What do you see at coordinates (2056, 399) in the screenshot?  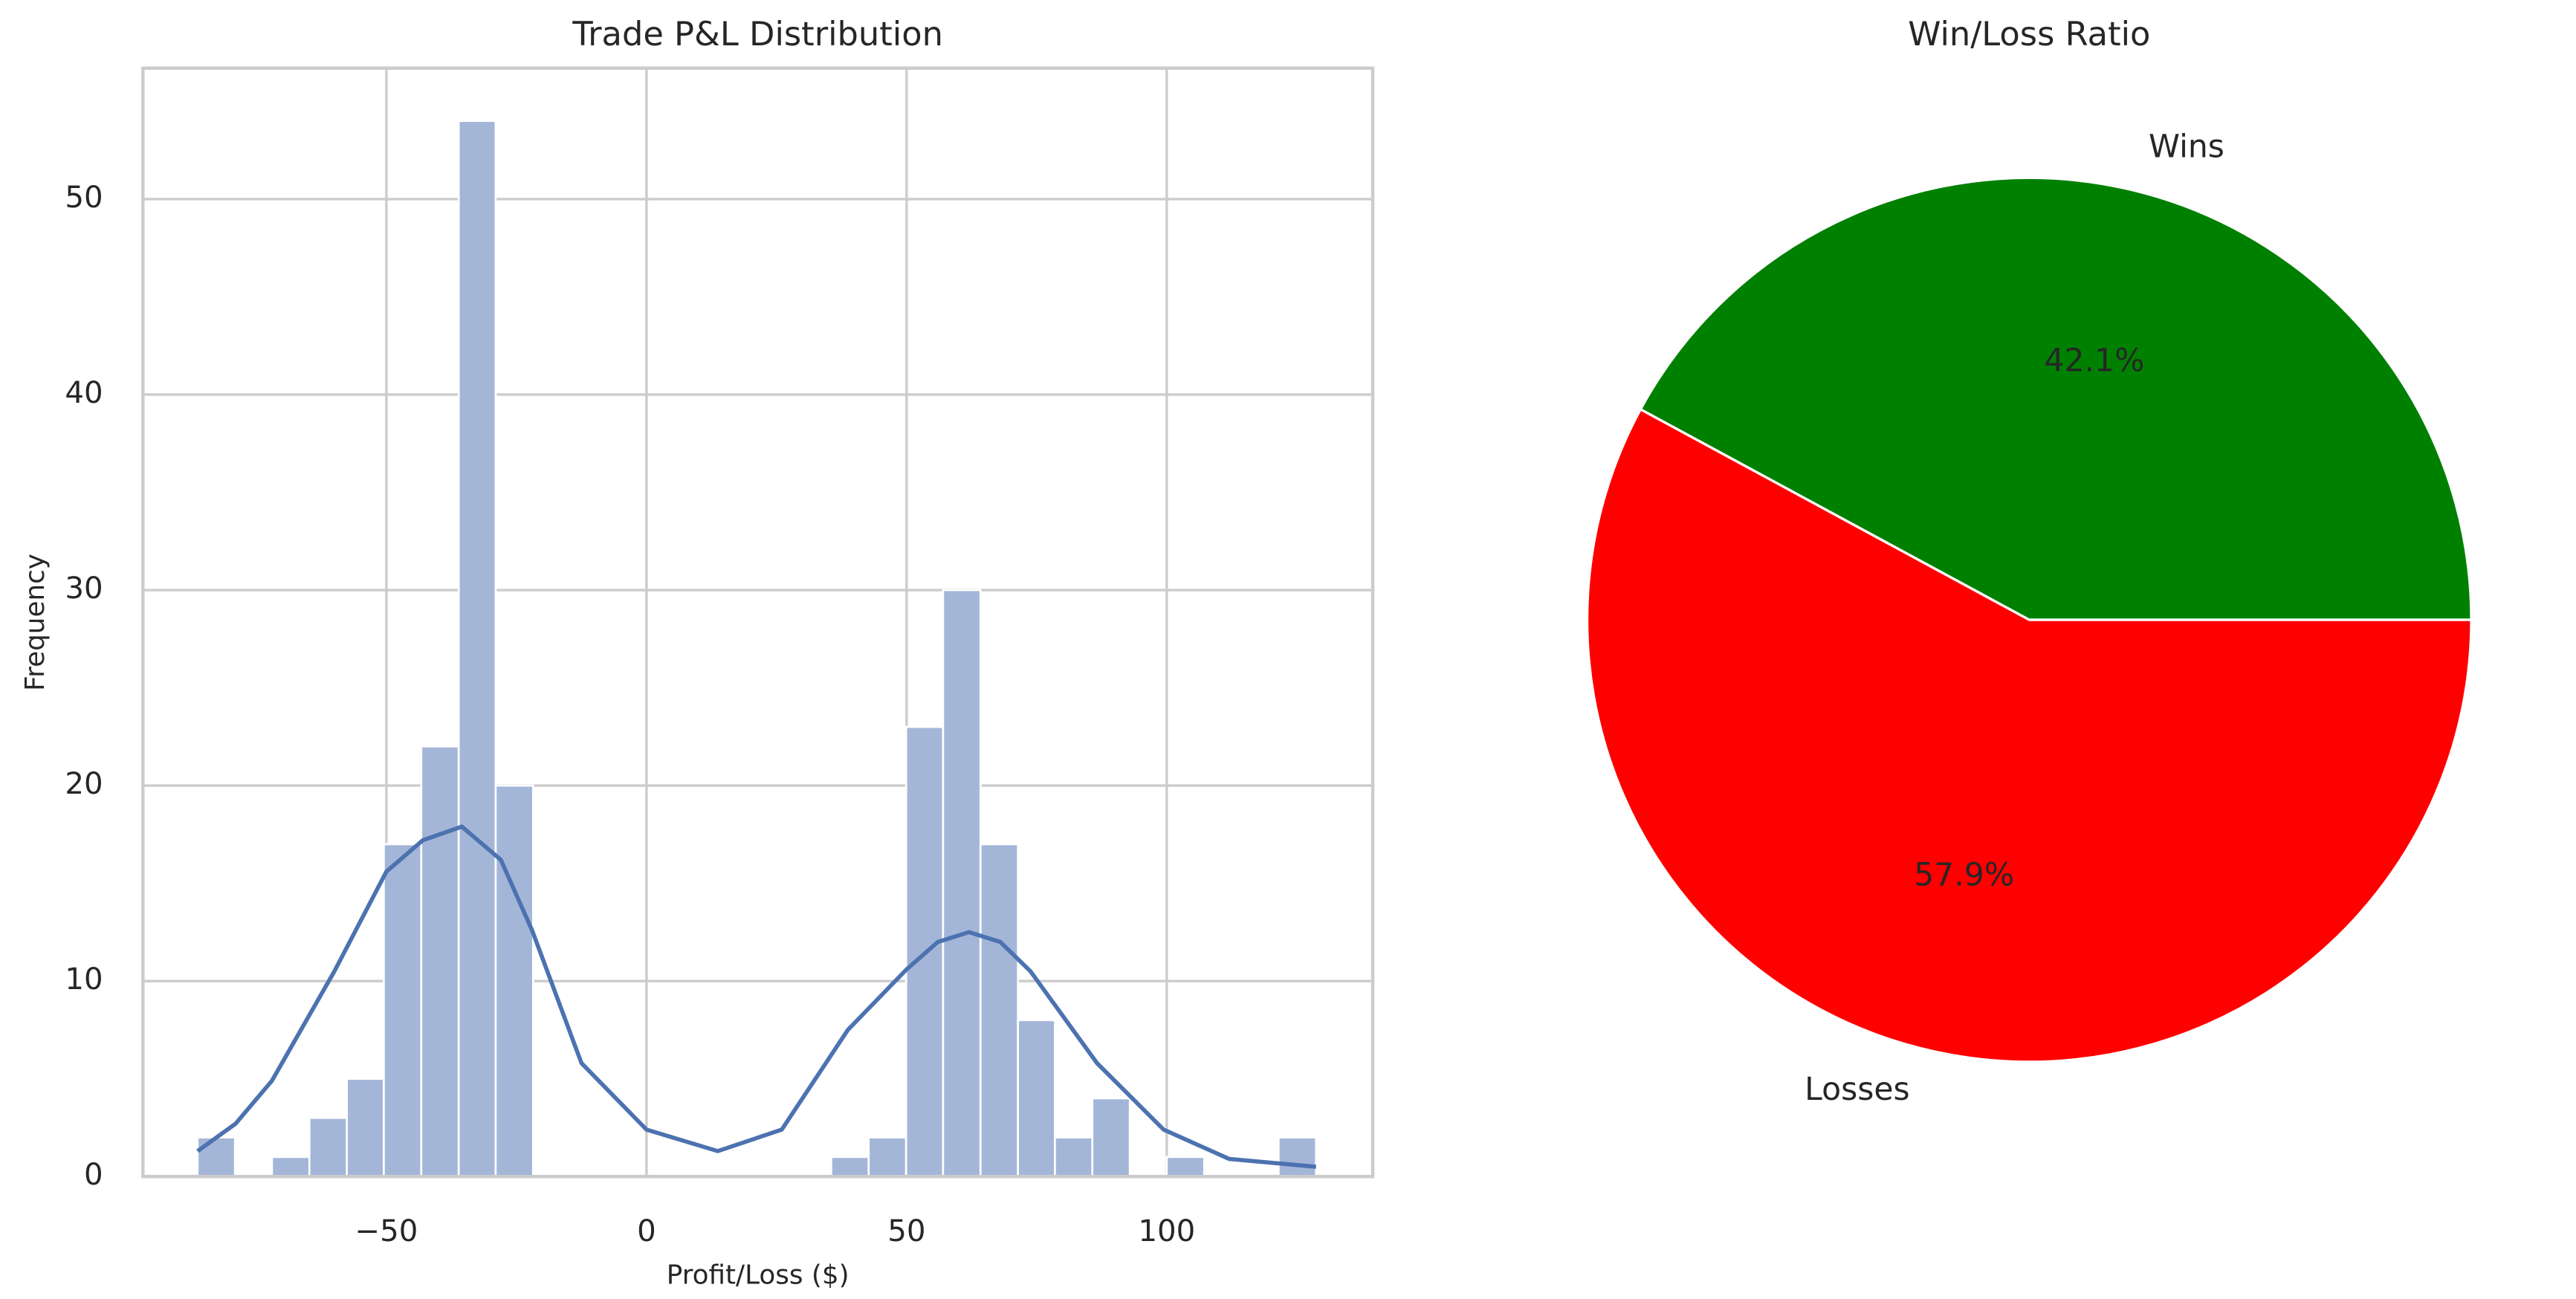 I see `pie-slice` at bounding box center [2056, 399].